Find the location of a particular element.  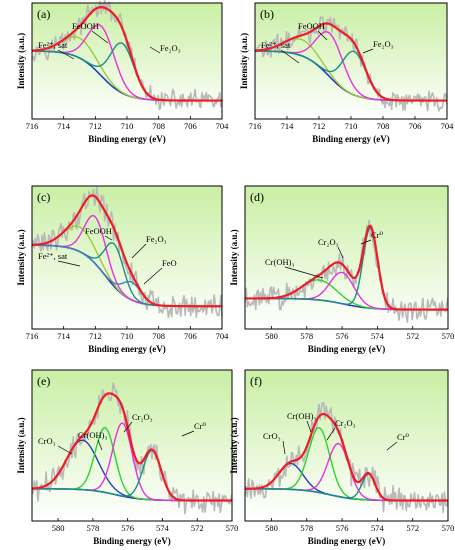

panel-label: (f) is located at coordinates (256, 381).